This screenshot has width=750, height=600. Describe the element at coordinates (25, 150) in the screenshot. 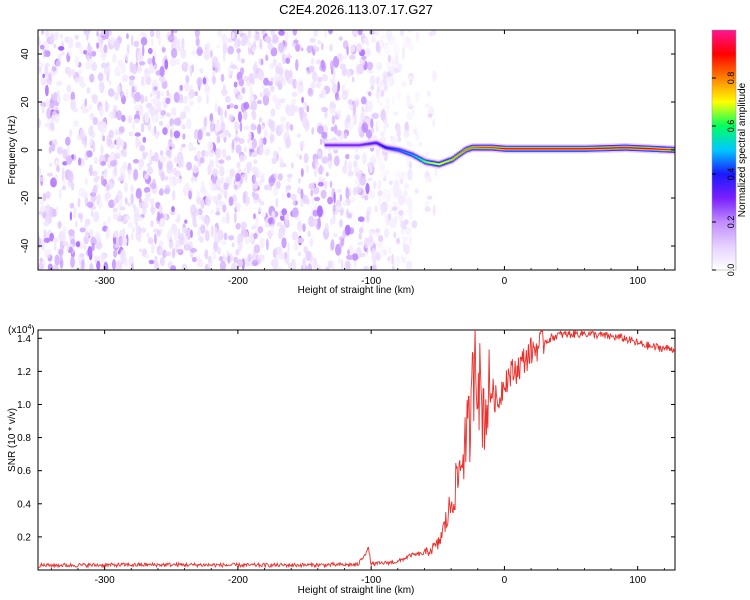

I see `y-tick-label: 0` at that location.